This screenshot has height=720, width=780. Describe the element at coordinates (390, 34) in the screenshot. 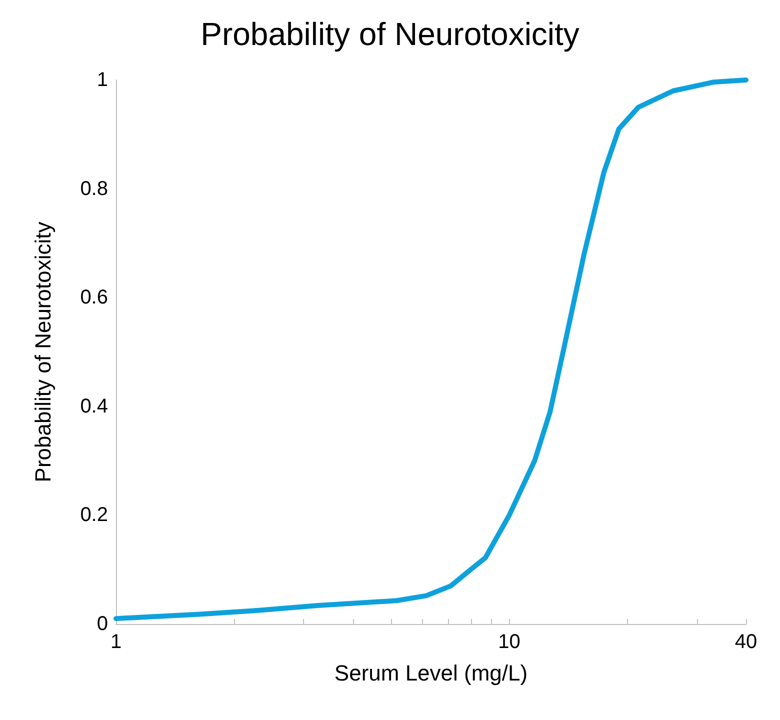

I see `chart-title: Probability of Neurotoxicity` at that location.